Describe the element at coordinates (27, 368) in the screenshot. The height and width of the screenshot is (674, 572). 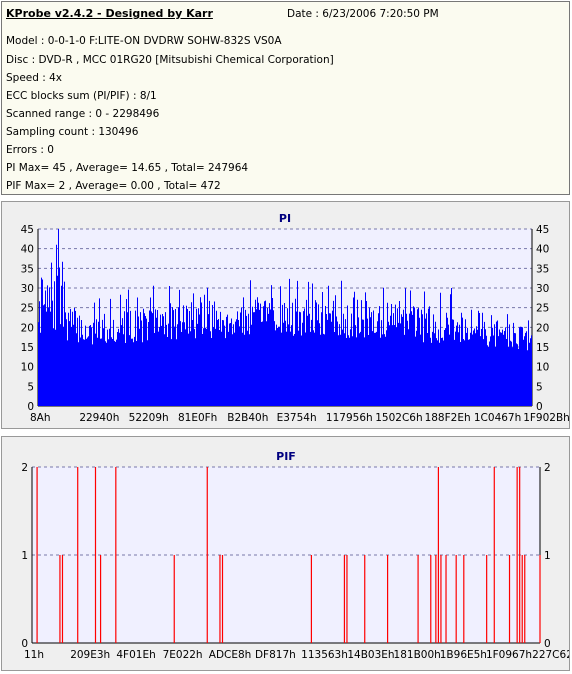
I see `pi-ytick-label: 10` at that location.